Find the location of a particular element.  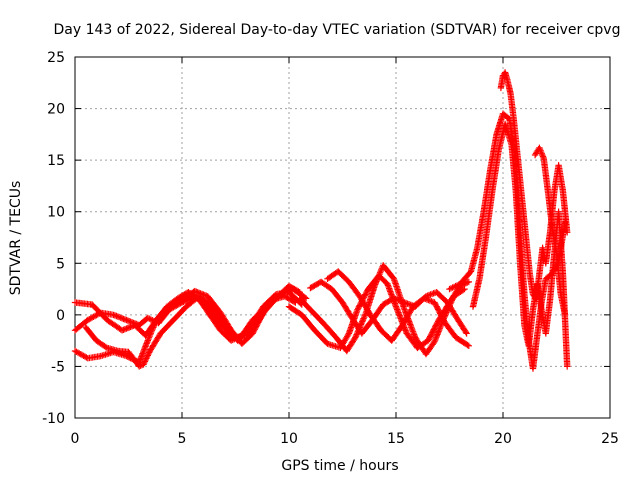

y-tick-label: -10 is located at coordinates (53, 419).